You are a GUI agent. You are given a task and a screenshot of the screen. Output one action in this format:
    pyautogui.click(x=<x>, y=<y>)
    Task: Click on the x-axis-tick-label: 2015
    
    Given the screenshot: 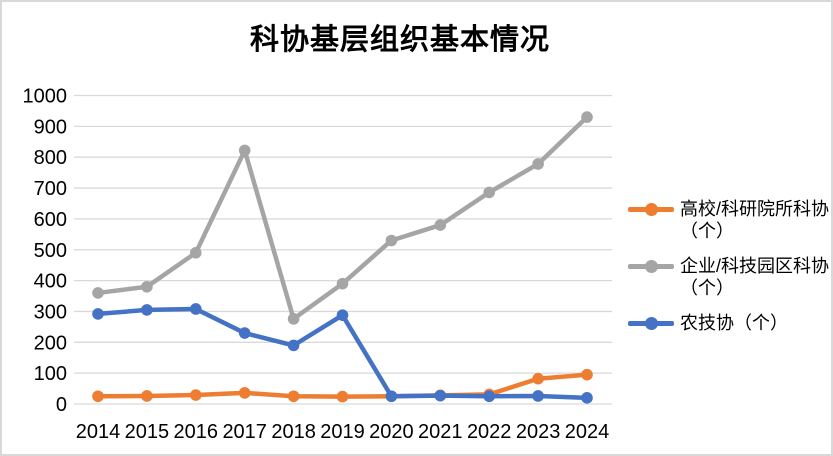 What is the action you would take?
    pyautogui.click(x=147, y=432)
    